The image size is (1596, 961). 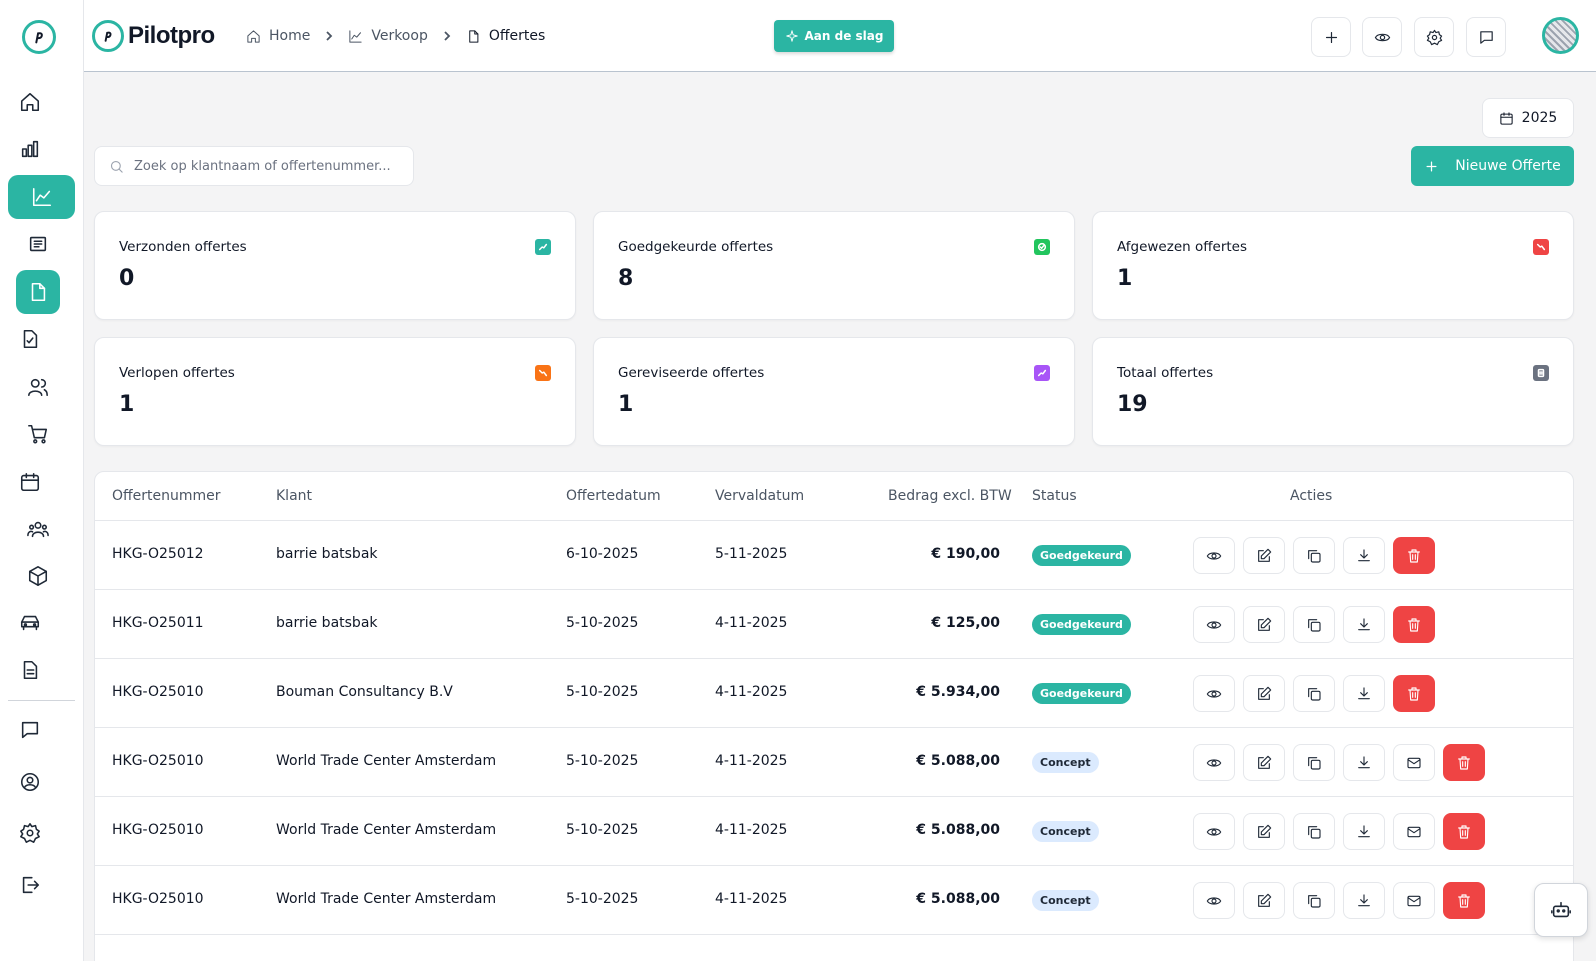 What do you see at coordinates (1311, 496) in the screenshot?
I see `column-header-actions: Acties` at bounding box center [1311, 496].